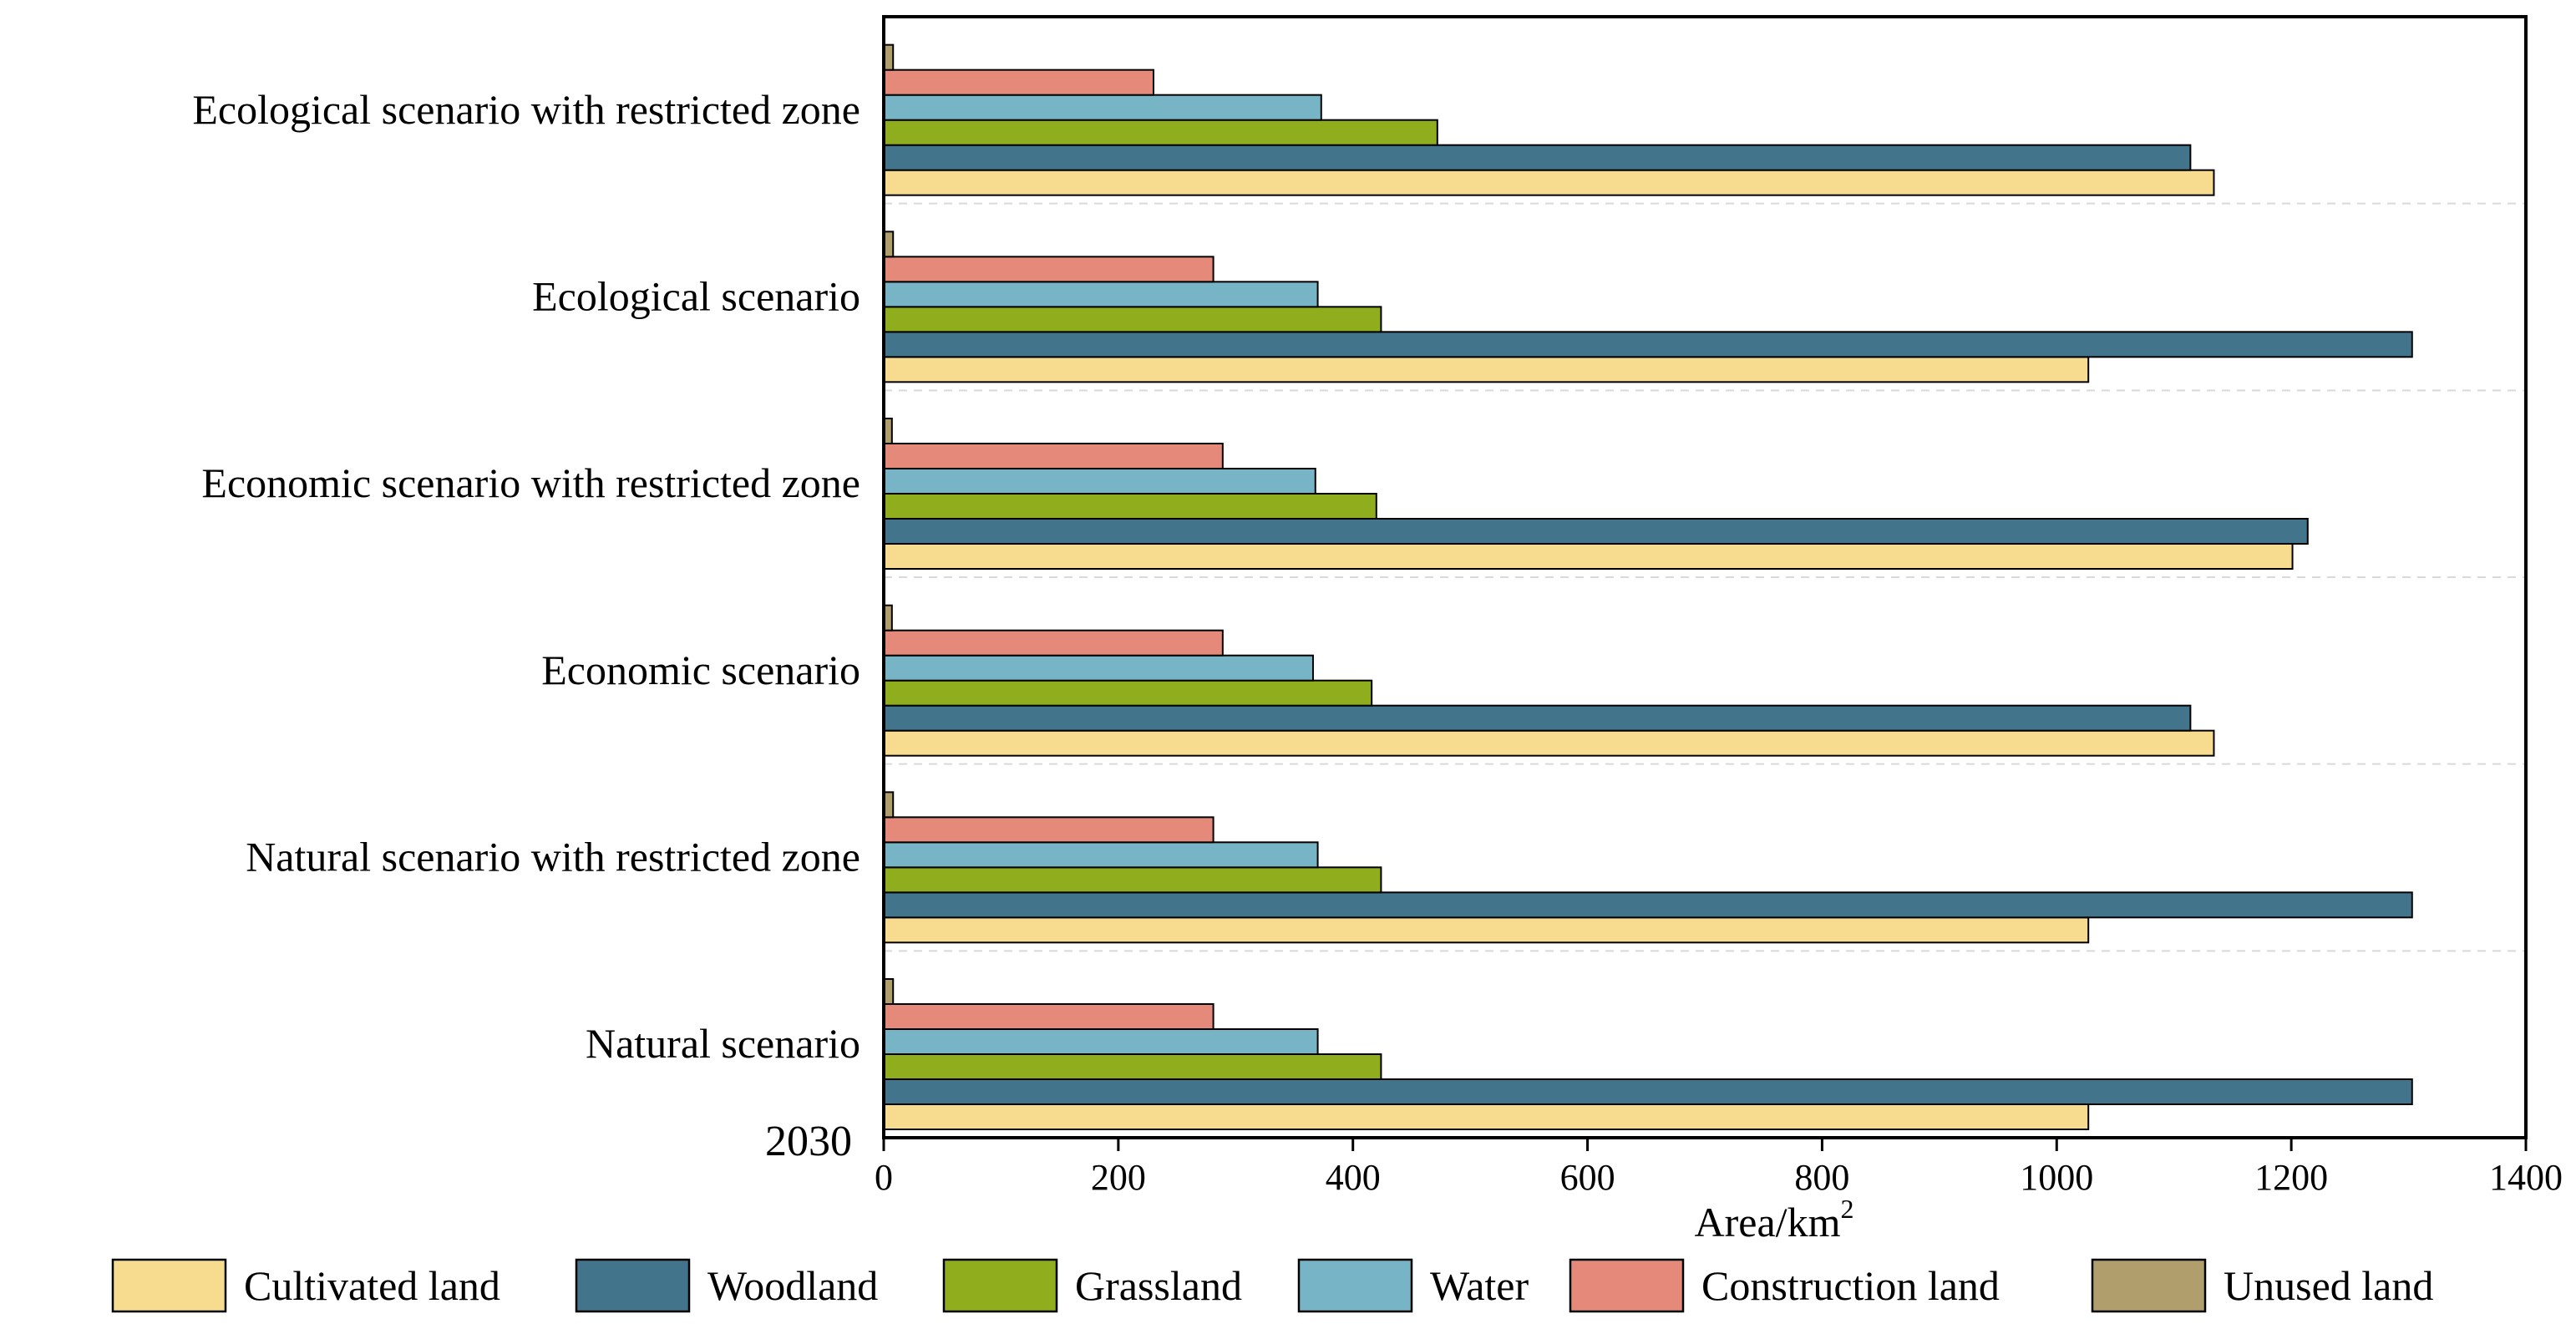  Describe the element at coordinates (1000, 1285) in the screenshot. I see `legend-swatch-grassland` at that location.